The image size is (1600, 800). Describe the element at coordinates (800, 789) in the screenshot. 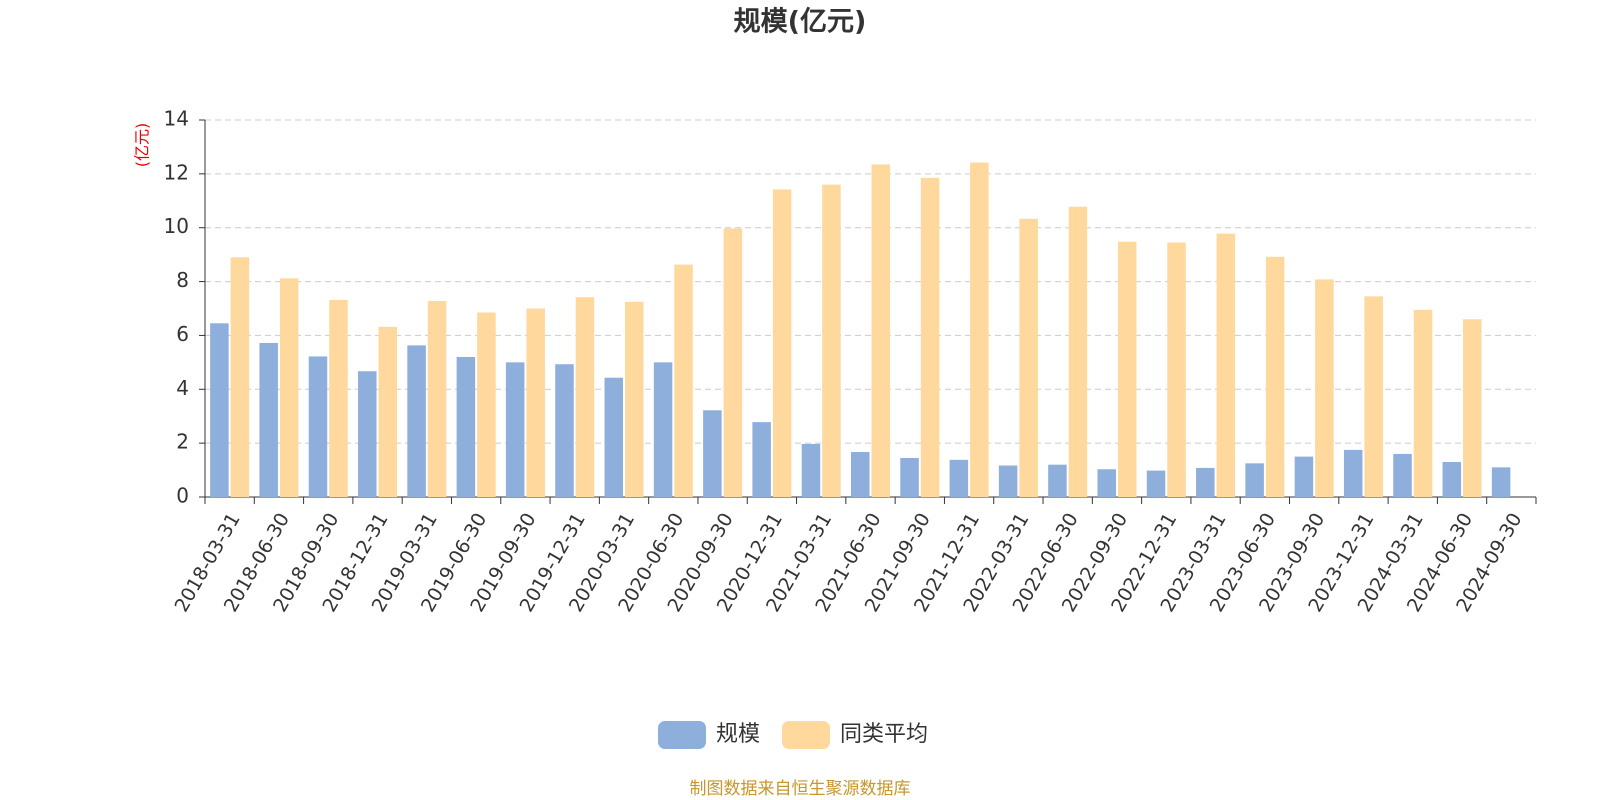

I see `source-note: 制图数据来自恒生聚源数据库` at that location.